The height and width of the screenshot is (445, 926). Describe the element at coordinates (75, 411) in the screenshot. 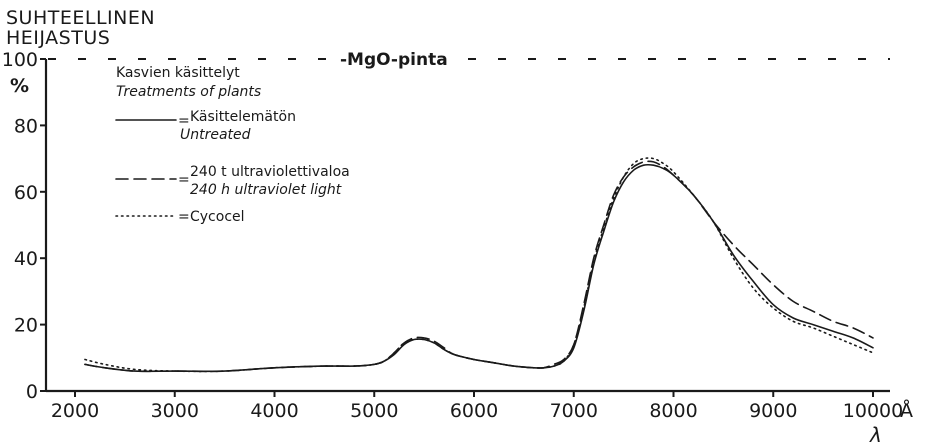

I see `x-tick-label: 2000` at that location.